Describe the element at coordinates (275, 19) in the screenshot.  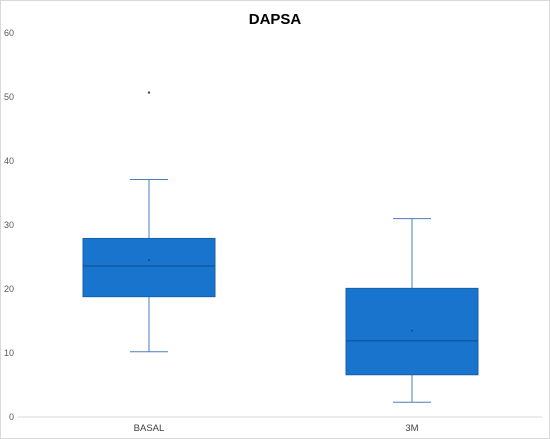
I see `chart-title: DAPSA` at that location.